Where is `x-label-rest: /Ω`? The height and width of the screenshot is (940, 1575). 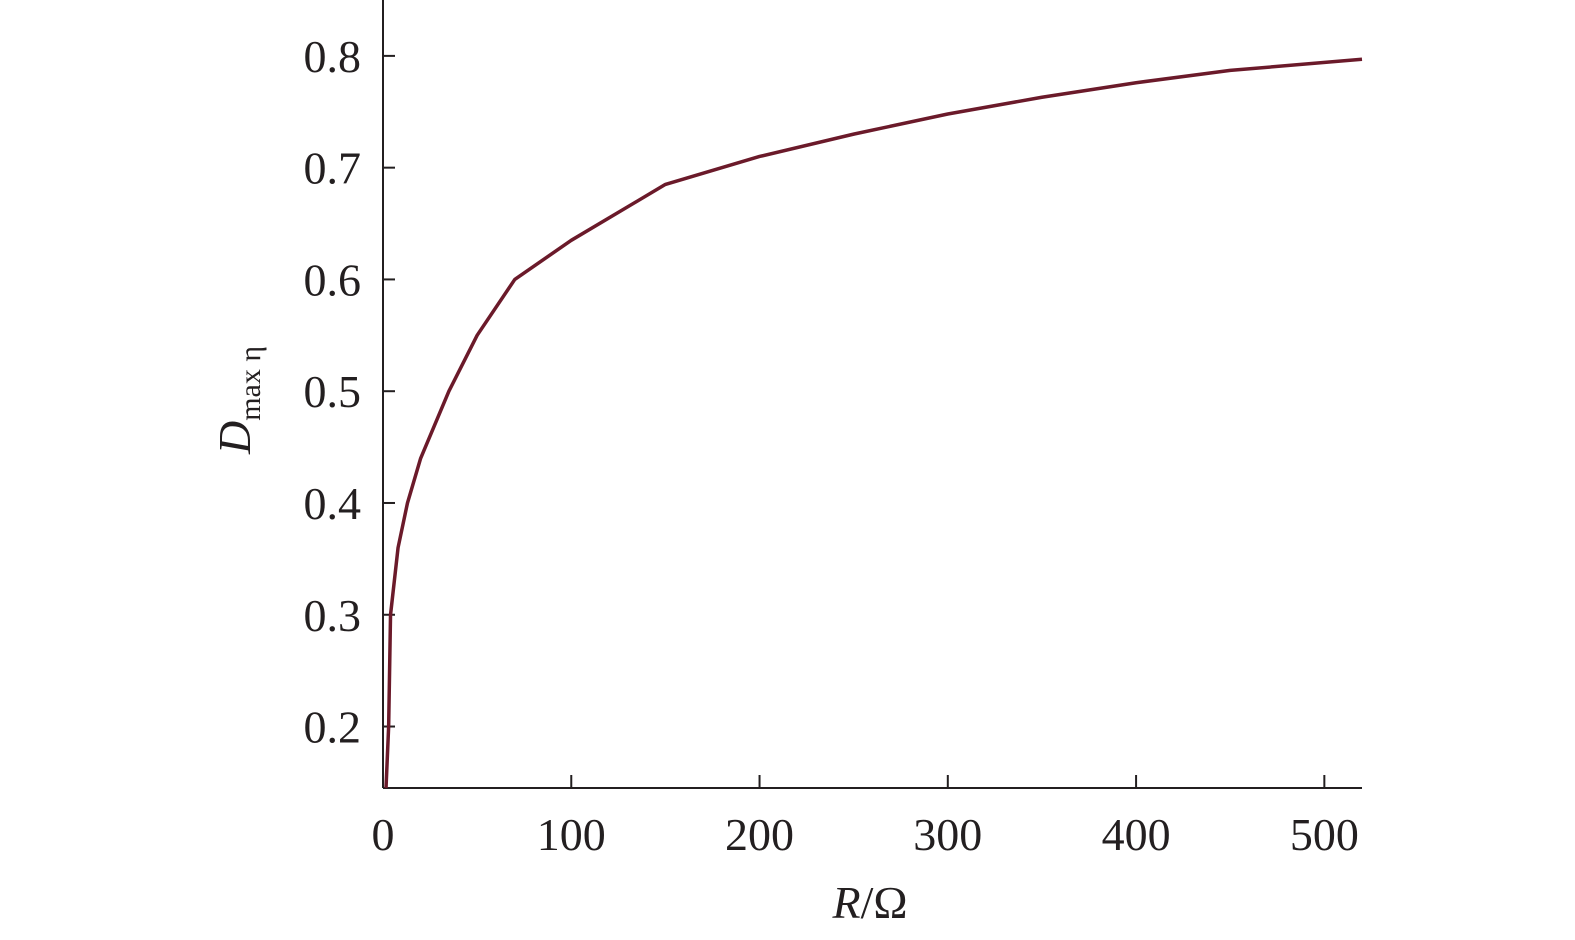 x-label-rest: /Ω is located at coordinates (884, 902).